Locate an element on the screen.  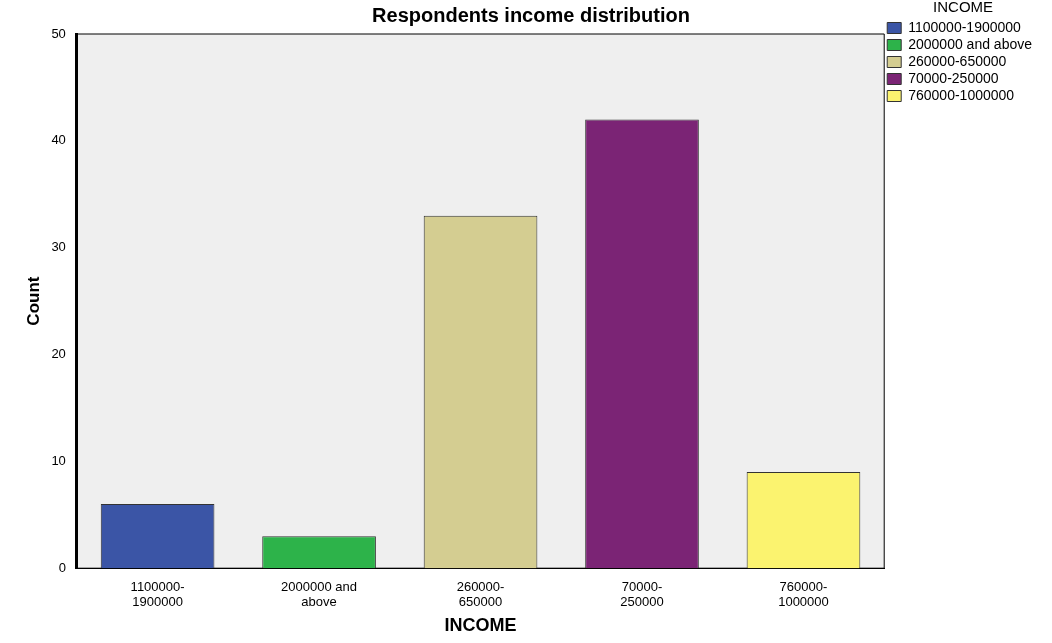
chart-title: Respondents income distribution is located at coordinates (531, 14).